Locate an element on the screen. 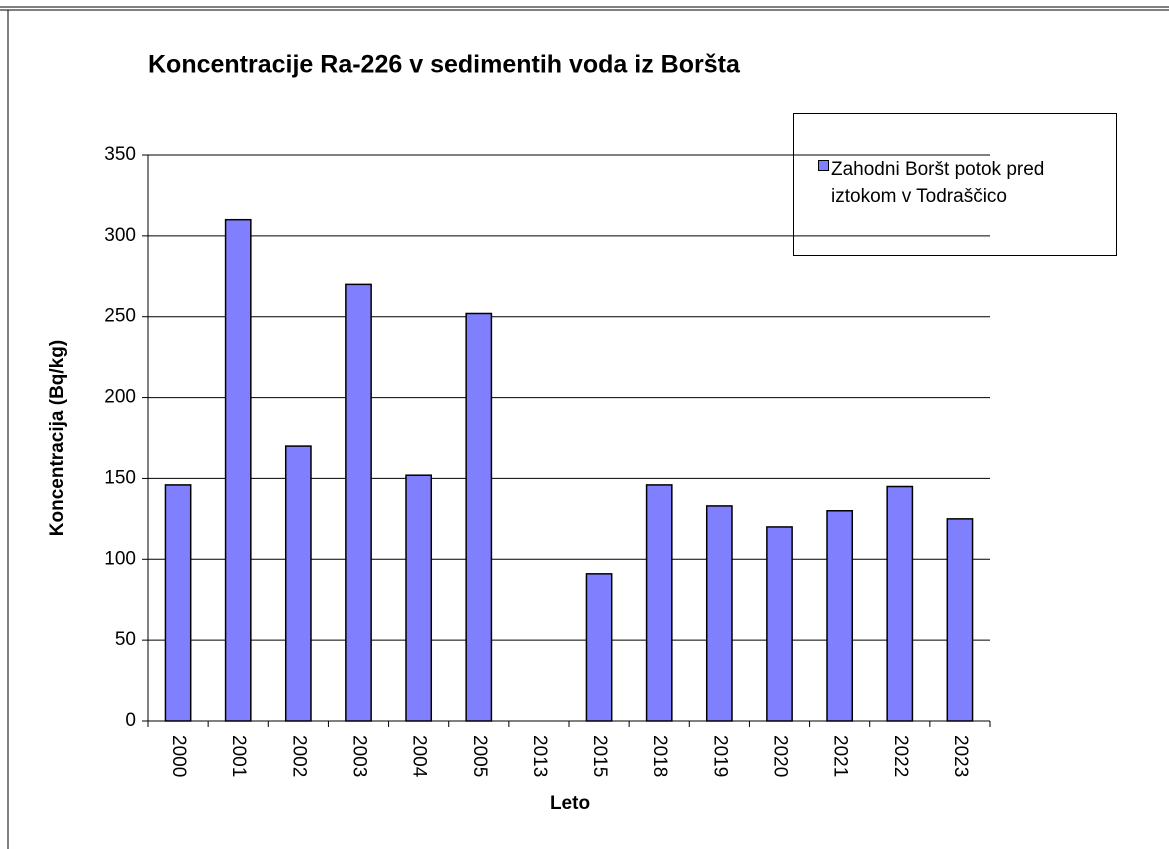 This screenshot has width=1169, height=849. x-tick-label: 2019 is located at coordinates (719, 756).